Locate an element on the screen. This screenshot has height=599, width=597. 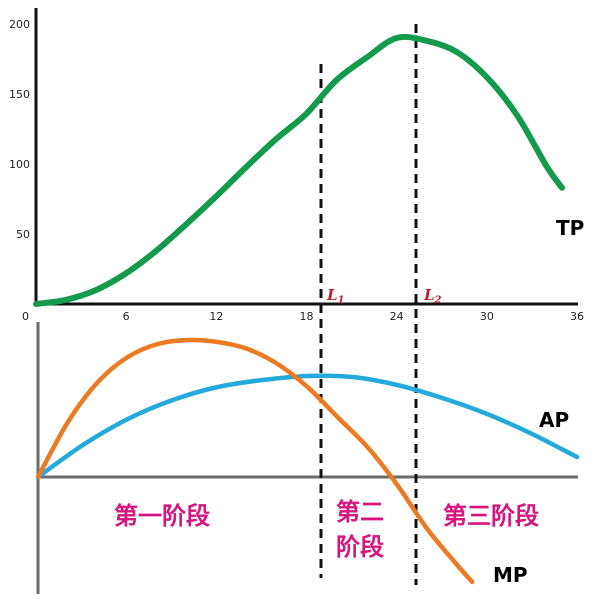
x-tick-label: 18 is located at coordinates (307, 316).